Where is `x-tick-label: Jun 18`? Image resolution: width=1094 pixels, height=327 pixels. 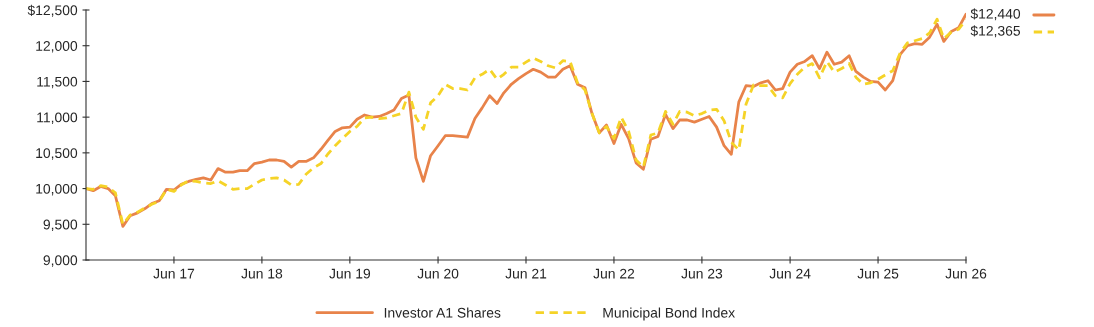
x-tick-label: Jun 18 is located at coordinates (262, 273).